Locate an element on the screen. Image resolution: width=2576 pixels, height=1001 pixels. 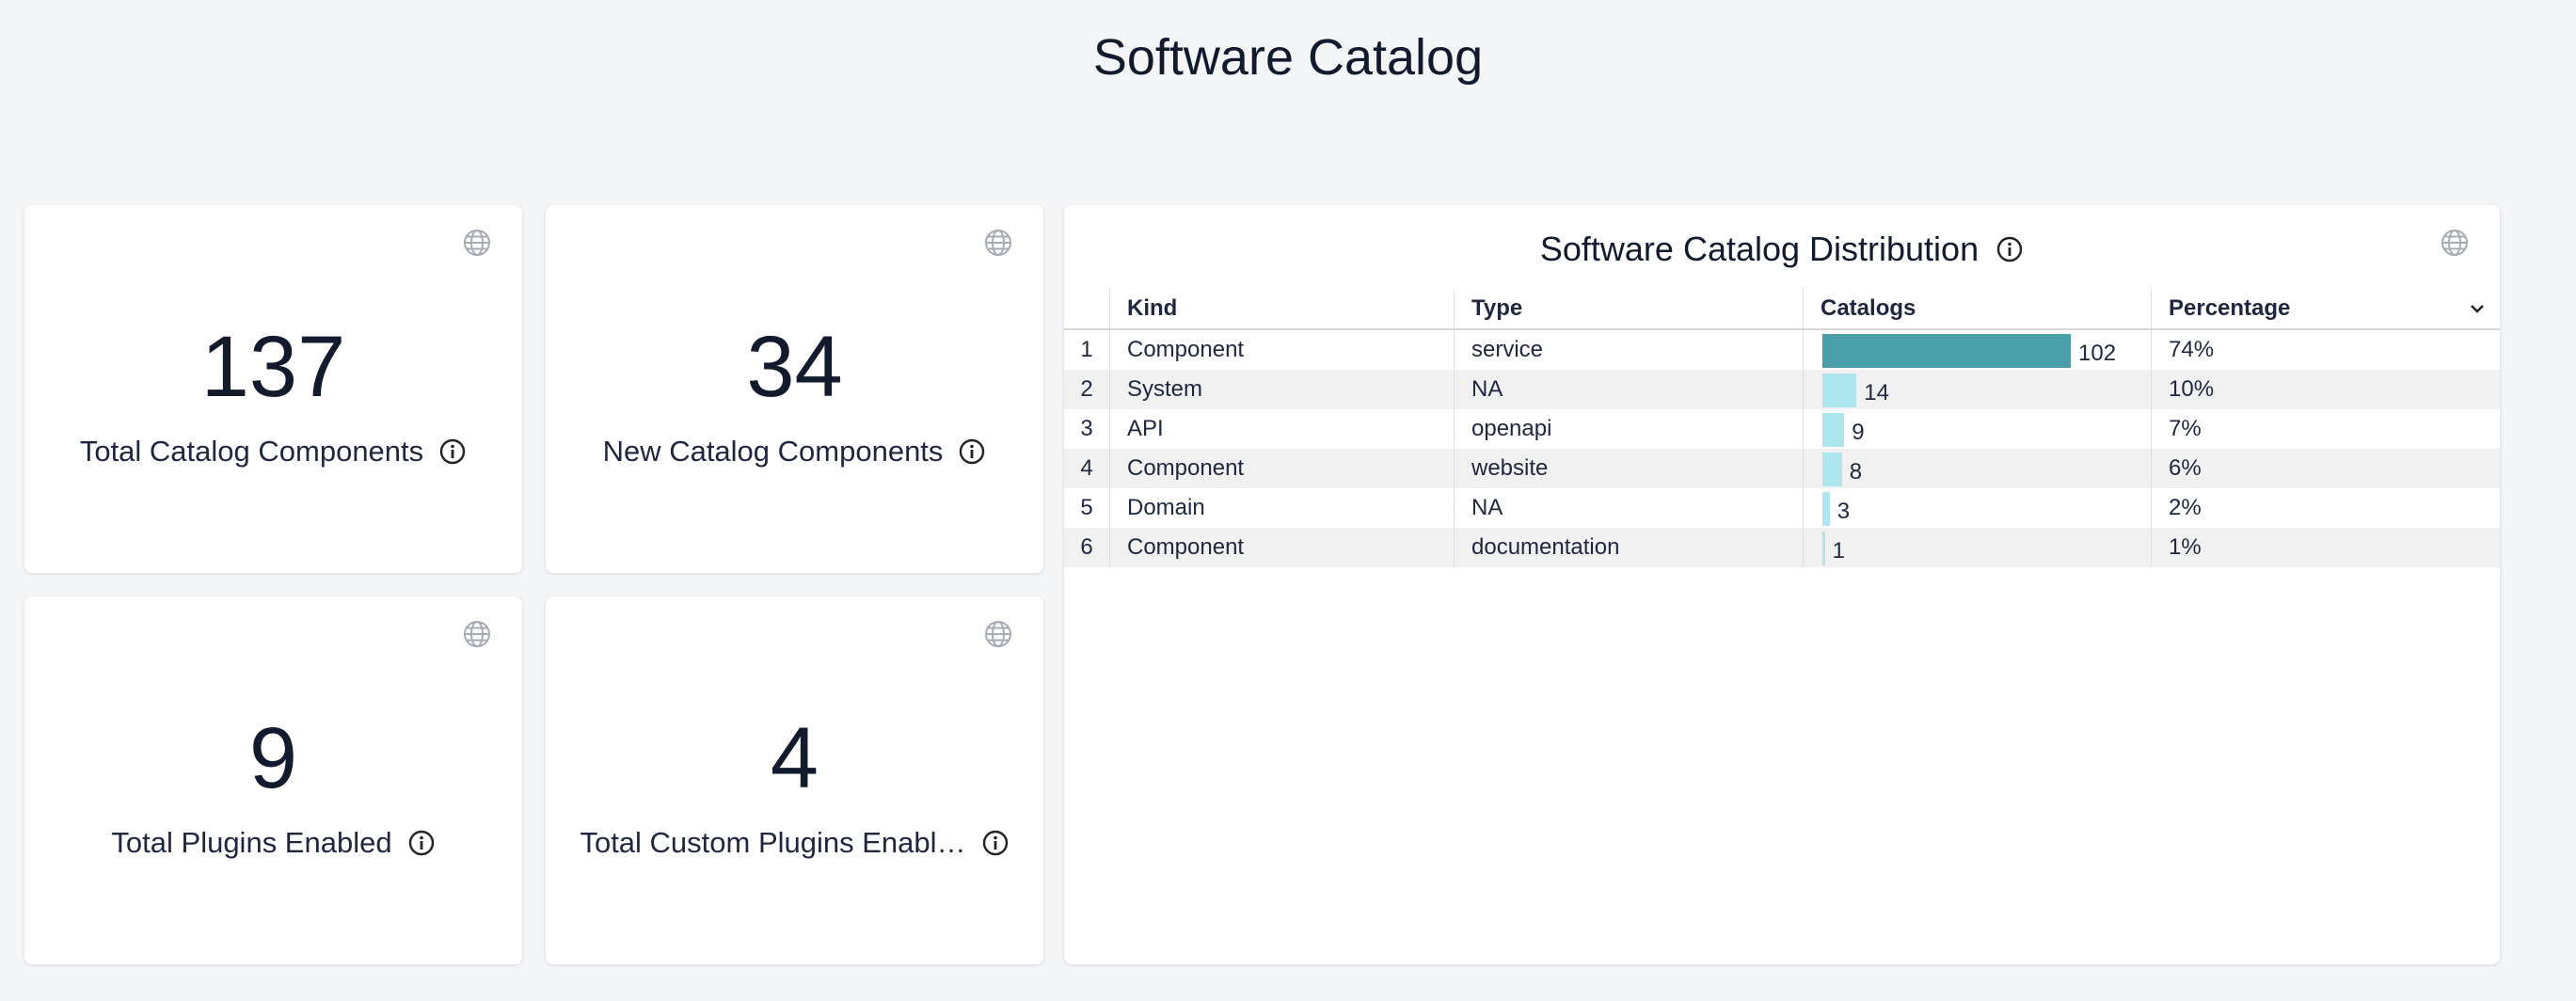
table-row: 3 API openapi 9 7% is located at coordinates (1782, 429).